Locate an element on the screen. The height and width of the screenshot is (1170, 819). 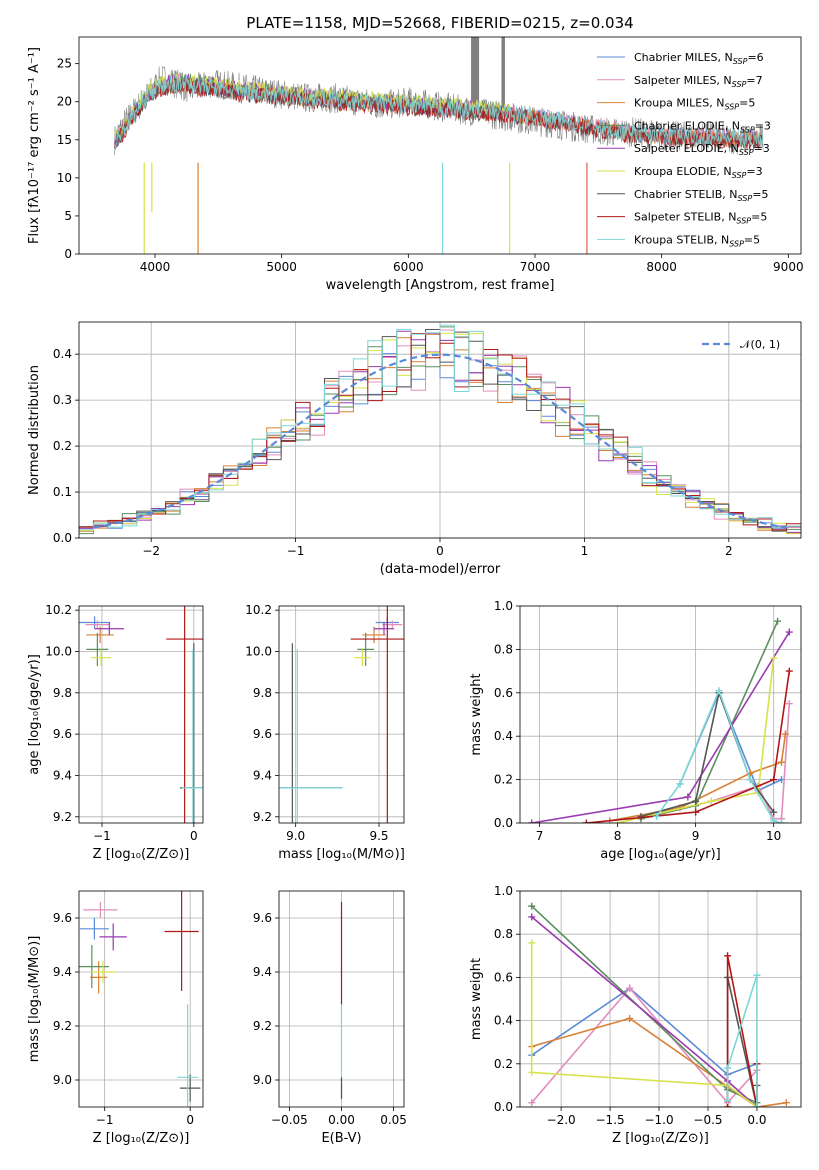
y-tick-label: 1.0 is located at coordinates (503, 606).